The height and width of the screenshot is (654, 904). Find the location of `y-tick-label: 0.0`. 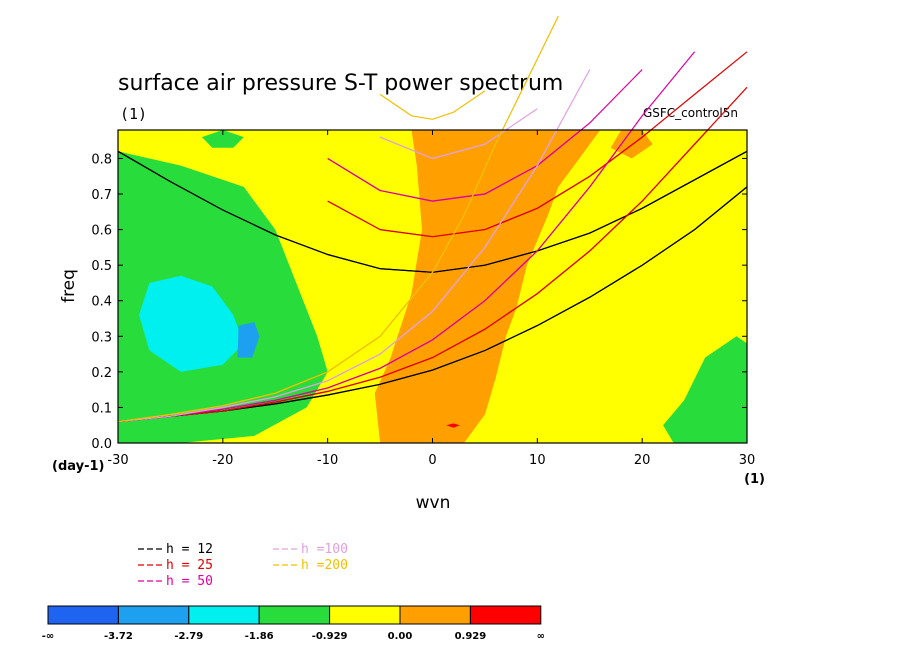

y-tick-label: 0.0 is located at coordinates (101, 444).